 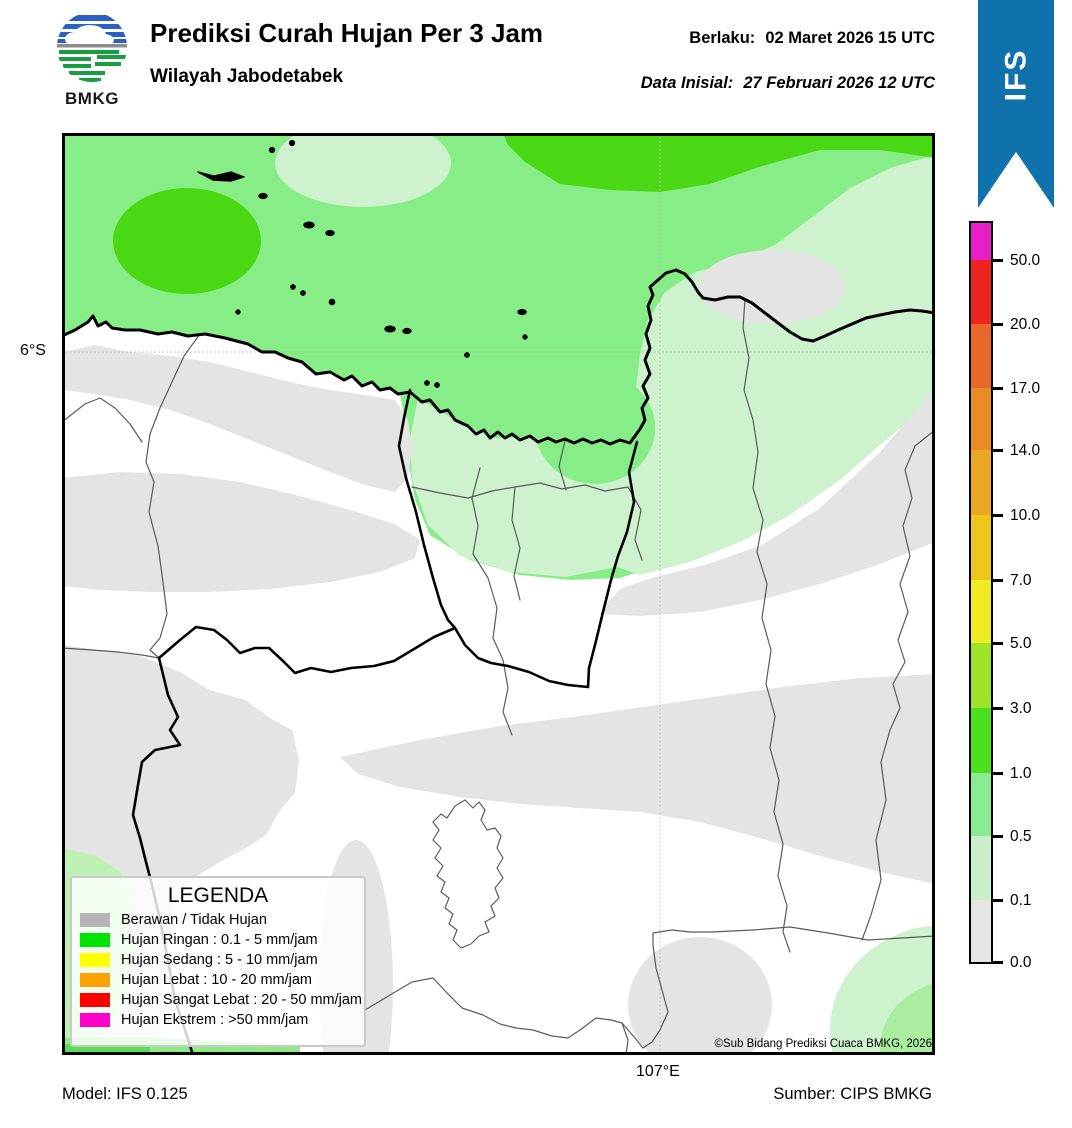 I want to click on initial-data-value: 27 Februari 2026 12 UTC, so click(x=839, y=83).